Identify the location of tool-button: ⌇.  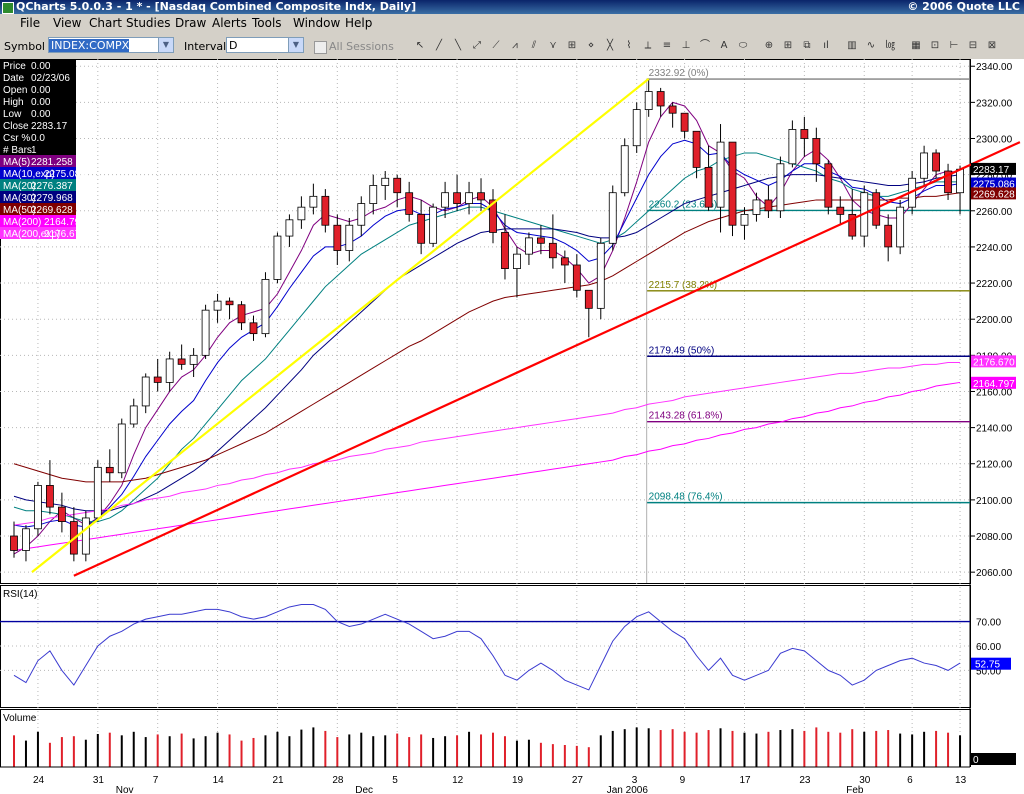
(629, 45).